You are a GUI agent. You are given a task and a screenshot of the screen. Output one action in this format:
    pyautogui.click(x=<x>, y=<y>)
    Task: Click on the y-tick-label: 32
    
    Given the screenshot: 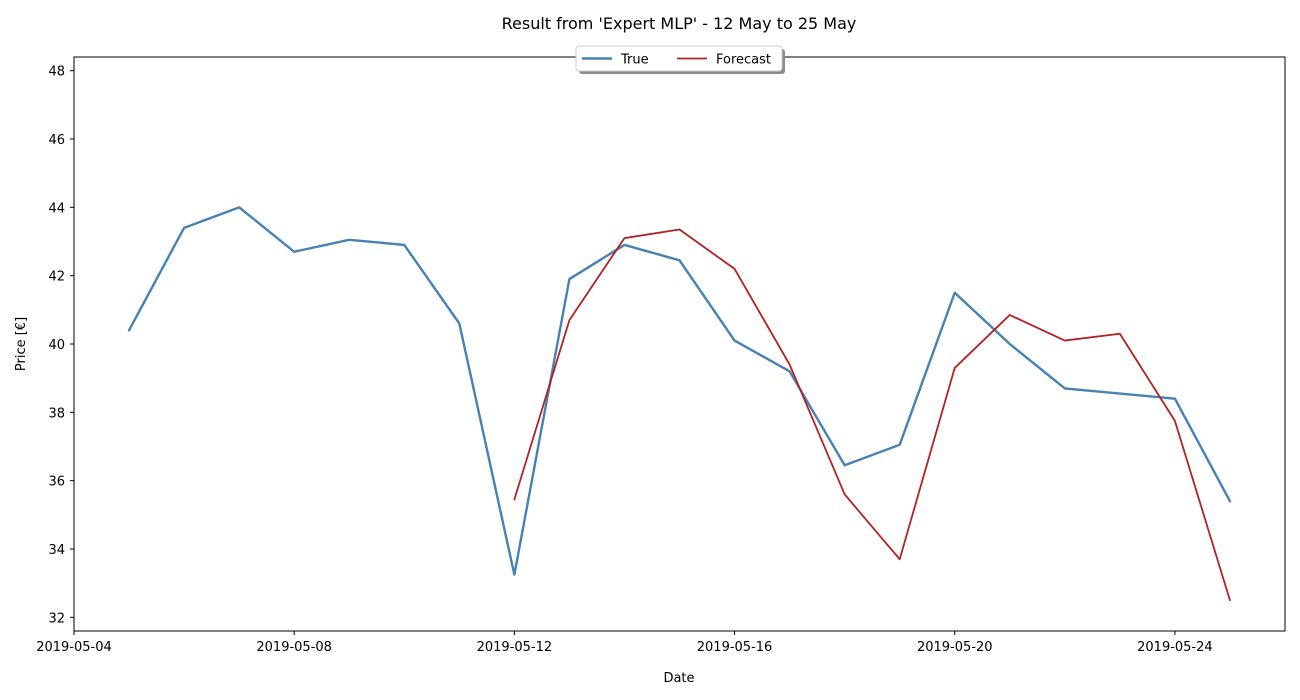 What is the action you would take?
    pyautogui.click(x=56, y=618)
    